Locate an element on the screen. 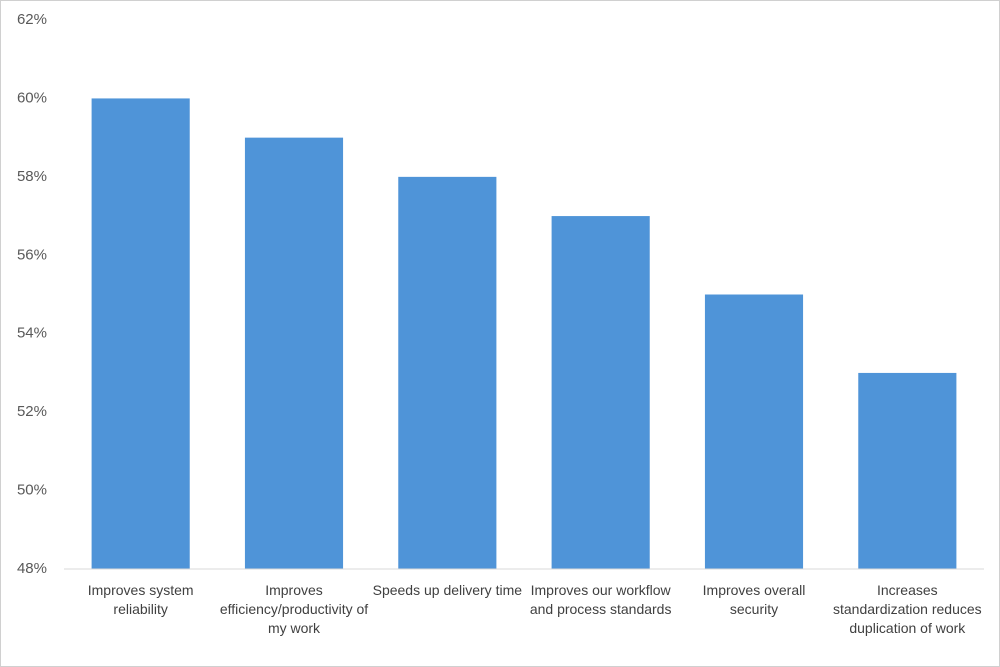  y-tick-label: 48% is located at coordinates (32, 568).